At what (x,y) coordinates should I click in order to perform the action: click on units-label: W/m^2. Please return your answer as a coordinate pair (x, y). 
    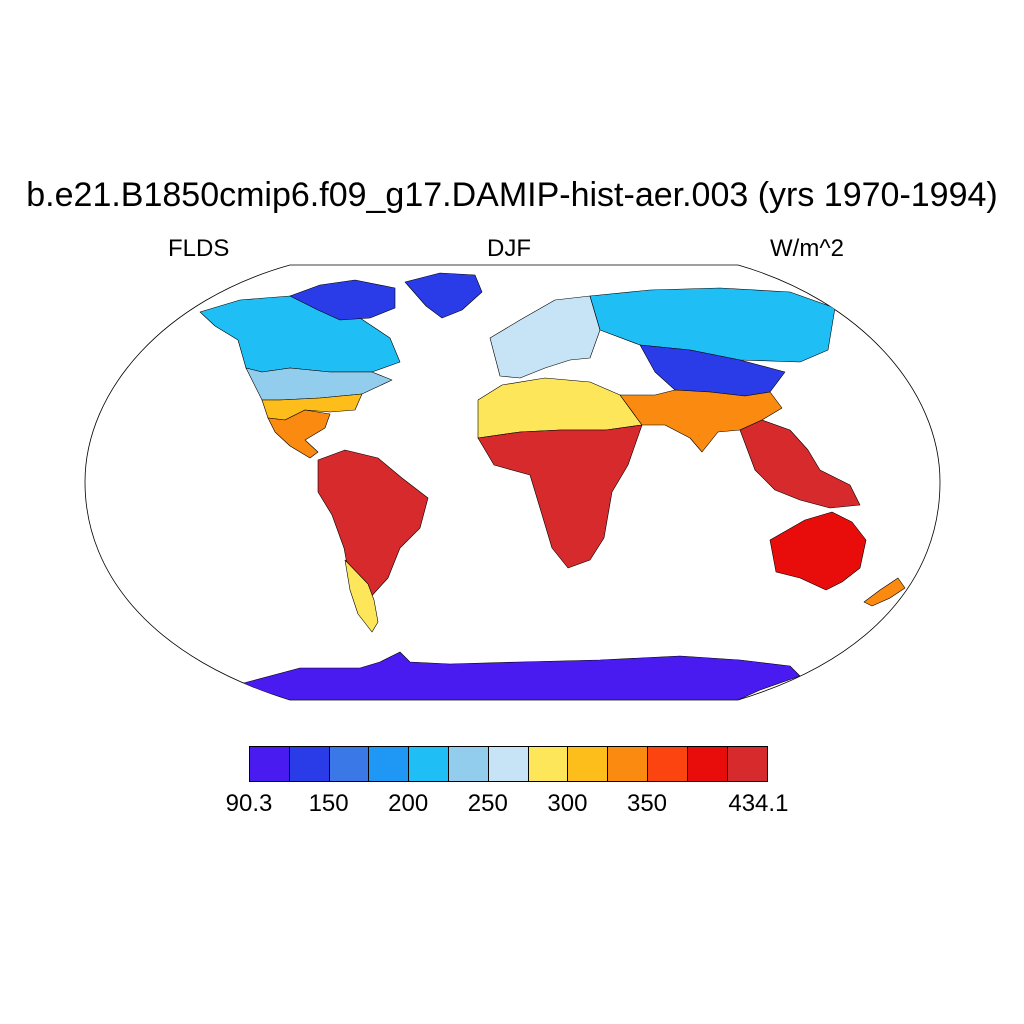
    Looking at the image, I should click on (807, 248).